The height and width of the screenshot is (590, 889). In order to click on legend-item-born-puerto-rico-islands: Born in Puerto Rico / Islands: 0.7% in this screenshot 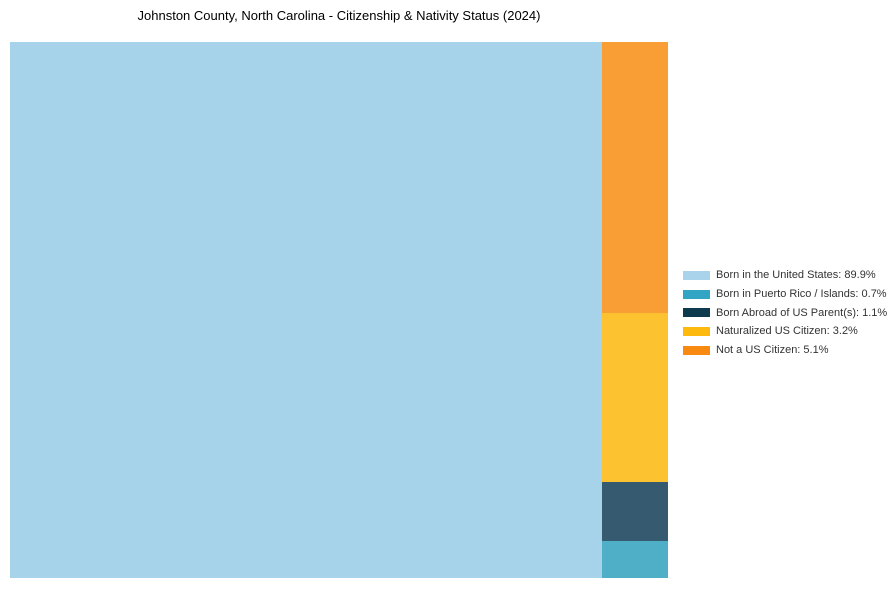, I will do `click(785, 294)`.